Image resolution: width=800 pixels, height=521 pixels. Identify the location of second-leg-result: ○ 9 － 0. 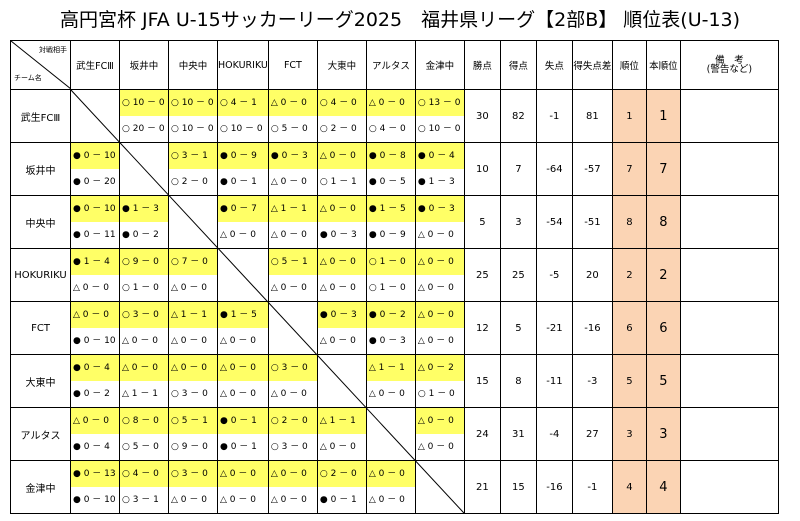
(193, 447).